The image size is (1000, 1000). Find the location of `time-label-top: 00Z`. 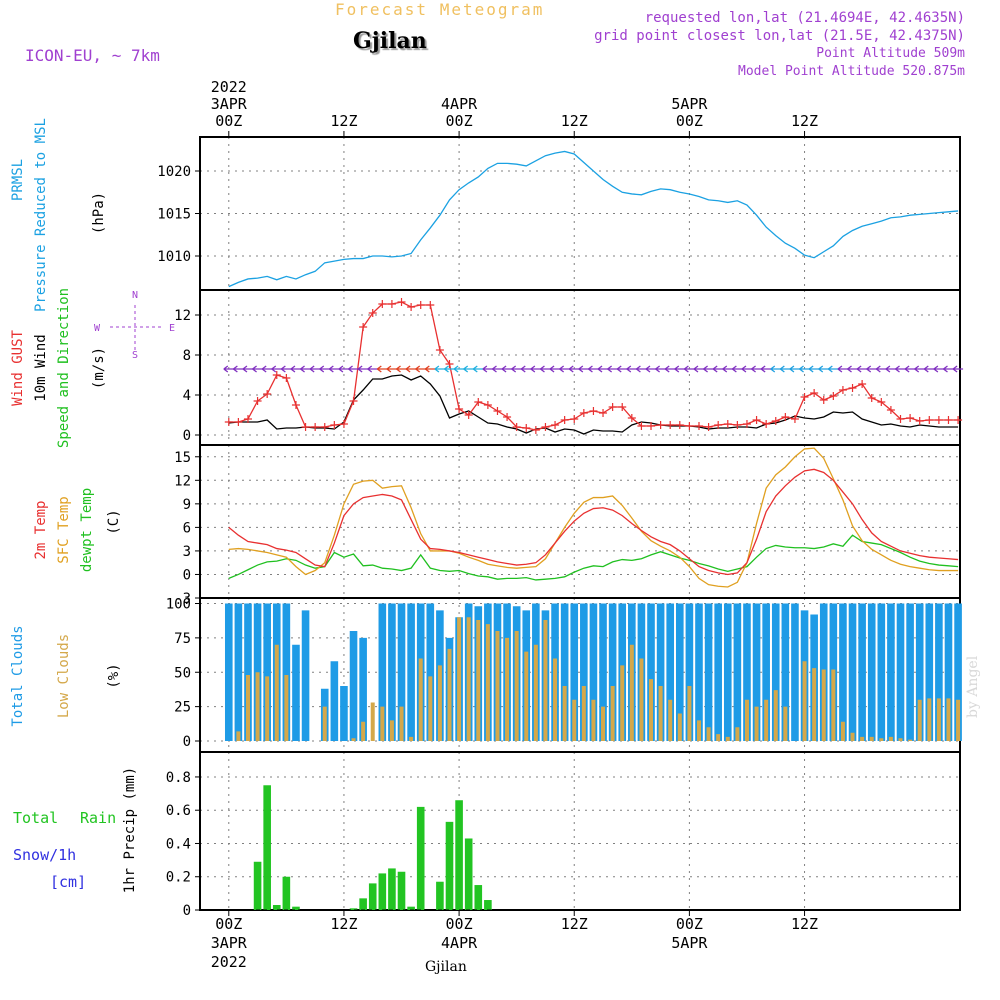

time-label-top: 00Z is located at coordinates (459, 121).